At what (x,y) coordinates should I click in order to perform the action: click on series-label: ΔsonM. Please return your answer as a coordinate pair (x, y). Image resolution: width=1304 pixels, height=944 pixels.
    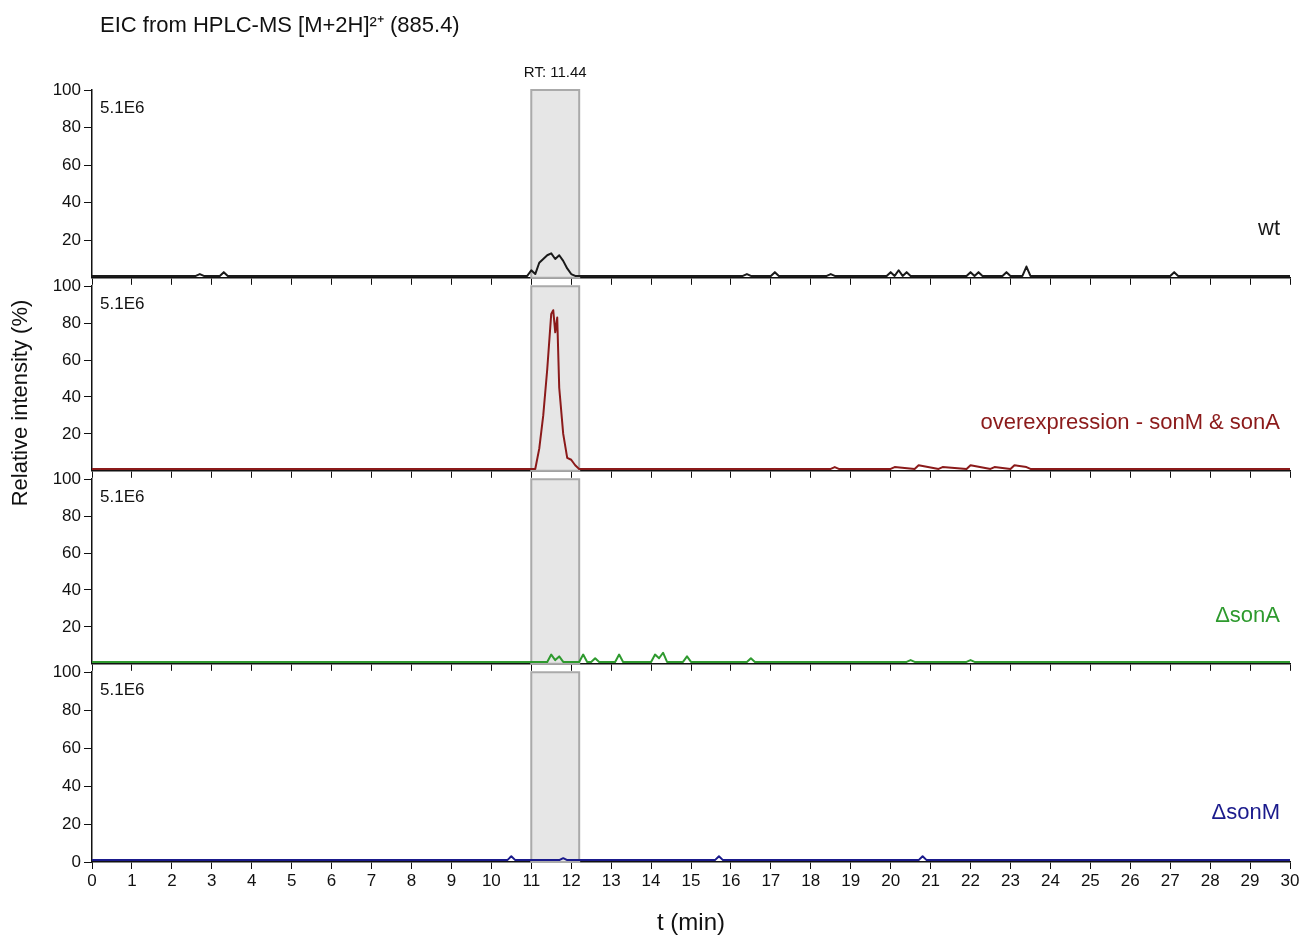
    Looking at the image, I should click on (1245, 811).